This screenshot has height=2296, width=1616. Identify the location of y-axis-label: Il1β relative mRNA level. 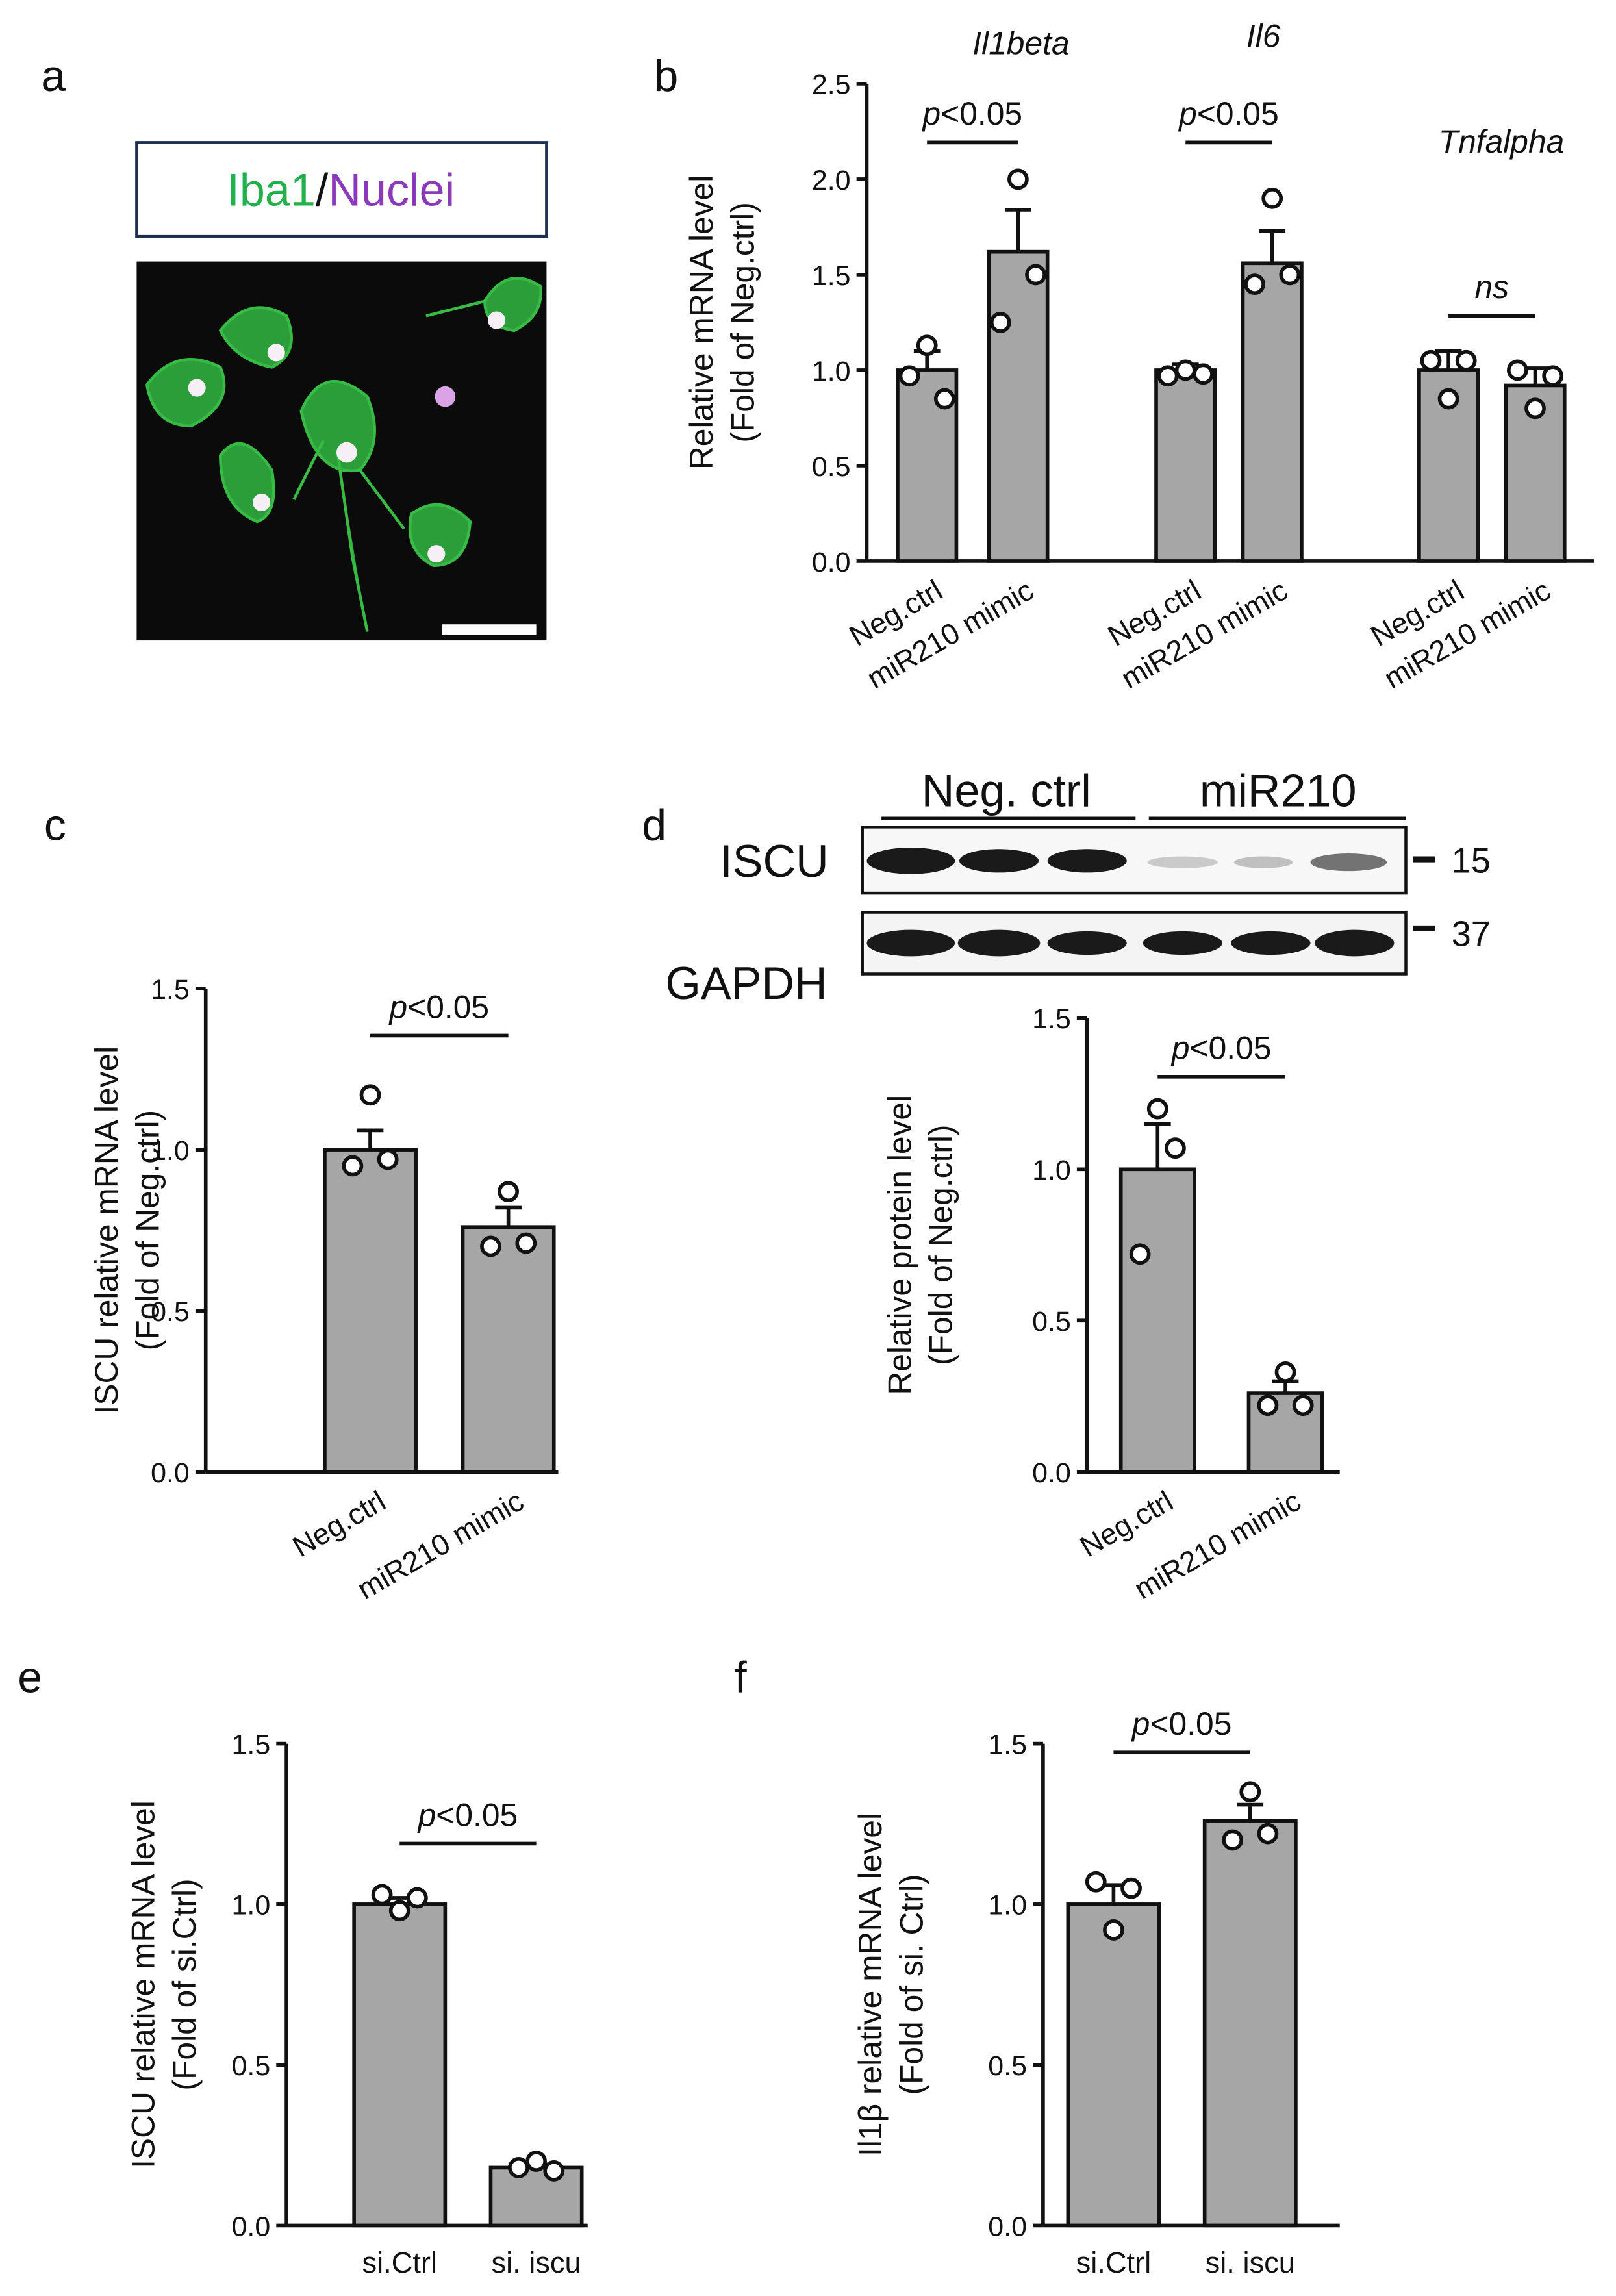
(870, 1984).